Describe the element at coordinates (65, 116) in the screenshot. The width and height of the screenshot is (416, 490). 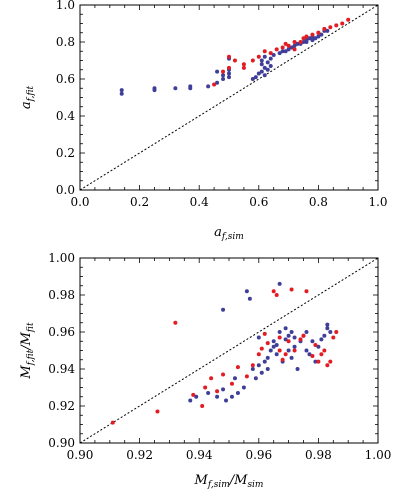
I see `y-tick-label: 0.4` at that location.